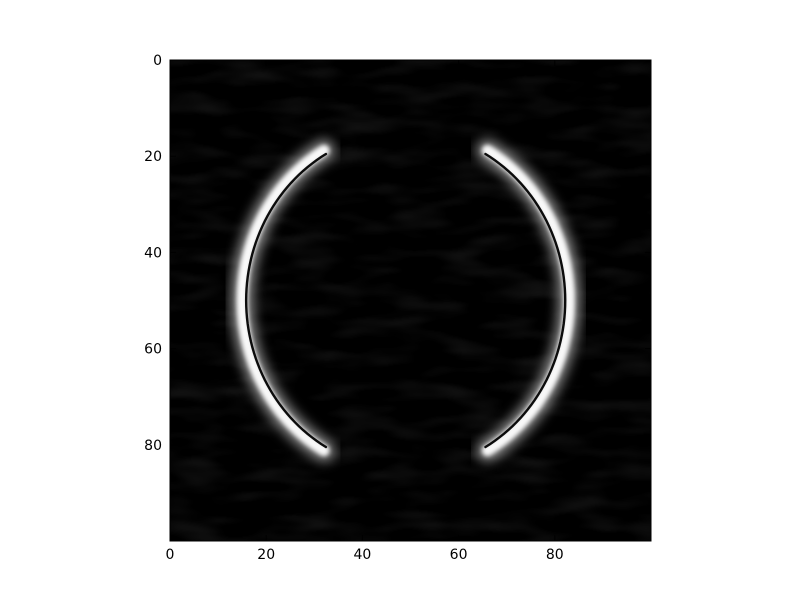 The height and width of the screenshot is (604, 800). What do you see at coordinates (153, 157) in the screenshot?
I see `y-tick-label: 20` at bounding box center [153, 157].